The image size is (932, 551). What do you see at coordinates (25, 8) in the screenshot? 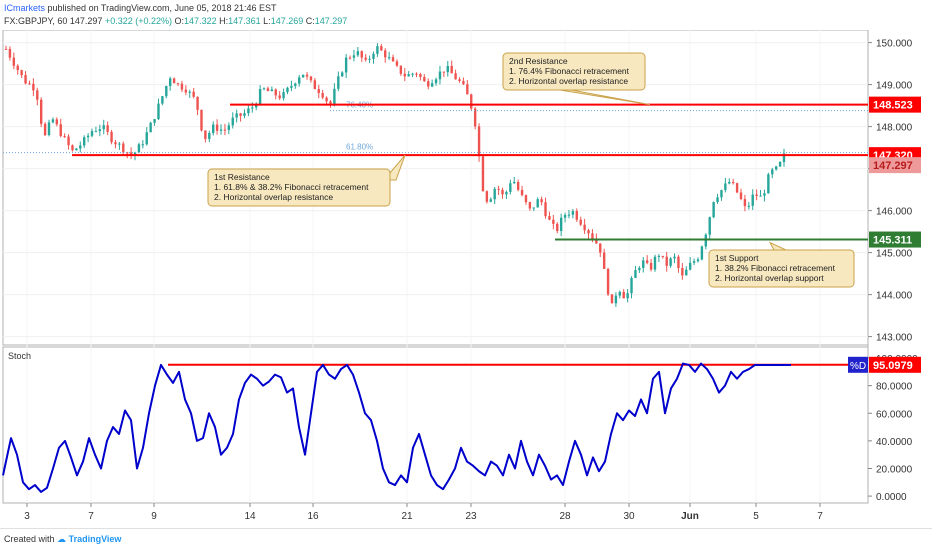
I see `author-link: ICmarkets` at bounding box center [25, 8].